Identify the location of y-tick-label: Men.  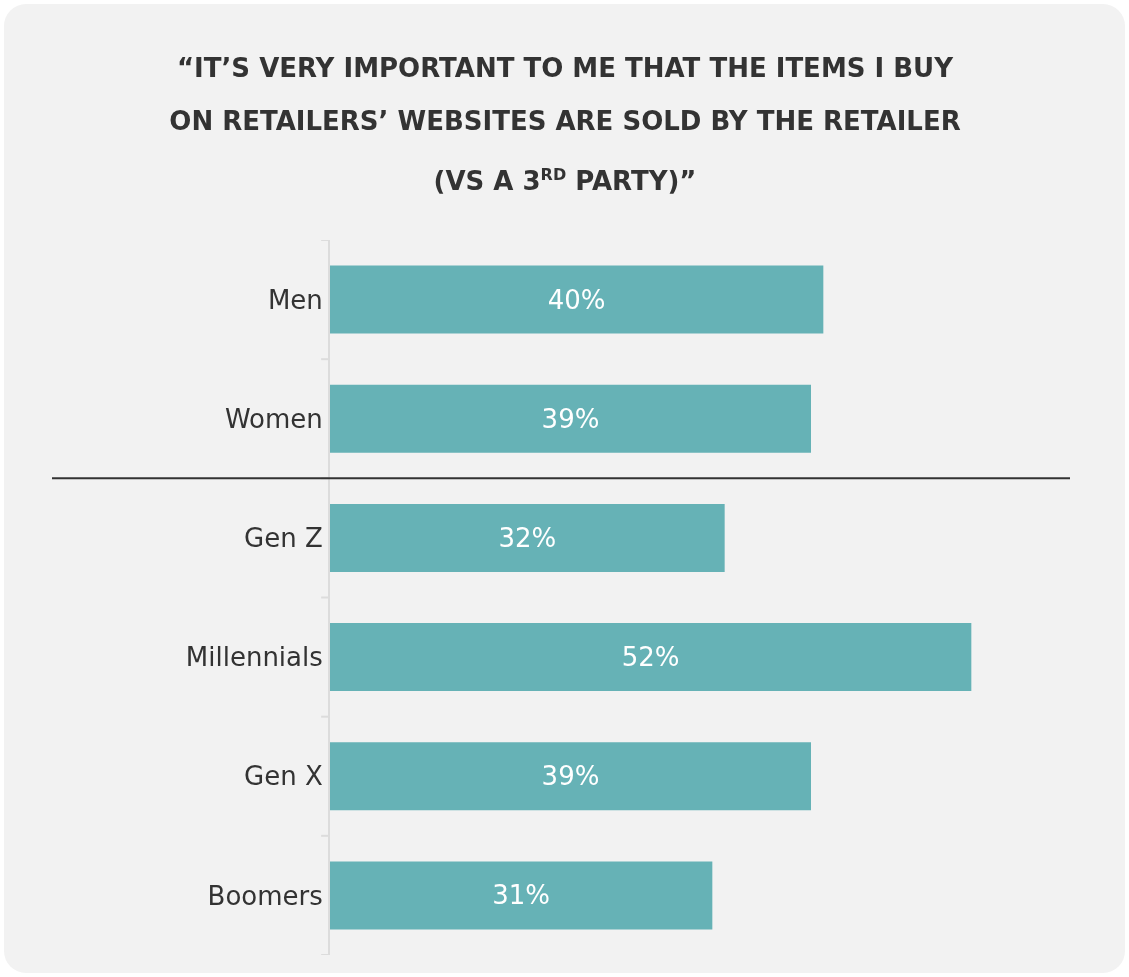
(295, 299).